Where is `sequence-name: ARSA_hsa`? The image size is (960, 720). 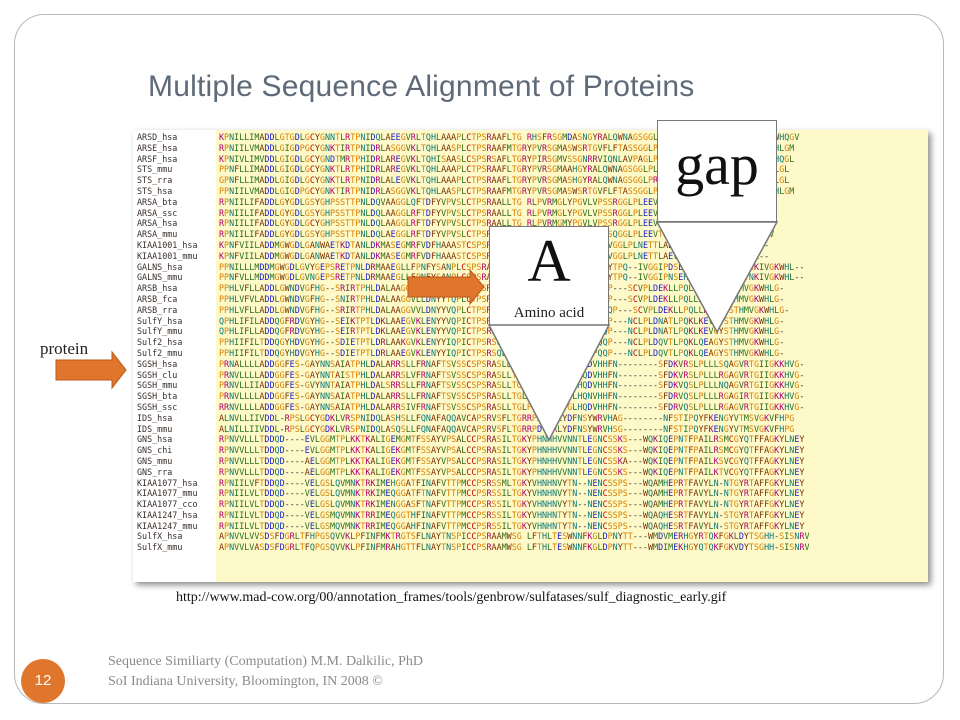 sequence-name: ARSA_hsa is located at coordinates (157, 223).